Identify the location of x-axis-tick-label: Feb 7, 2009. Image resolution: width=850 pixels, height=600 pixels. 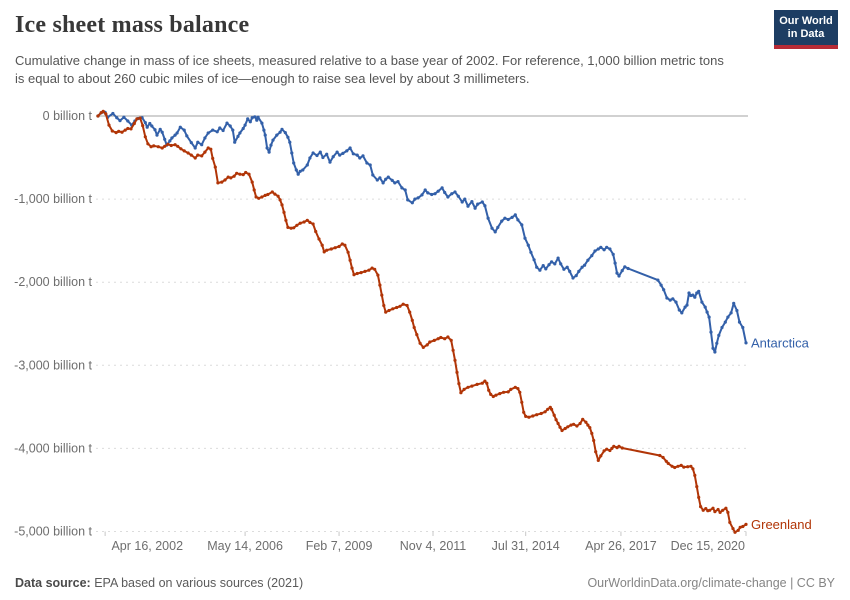
(339, 546).